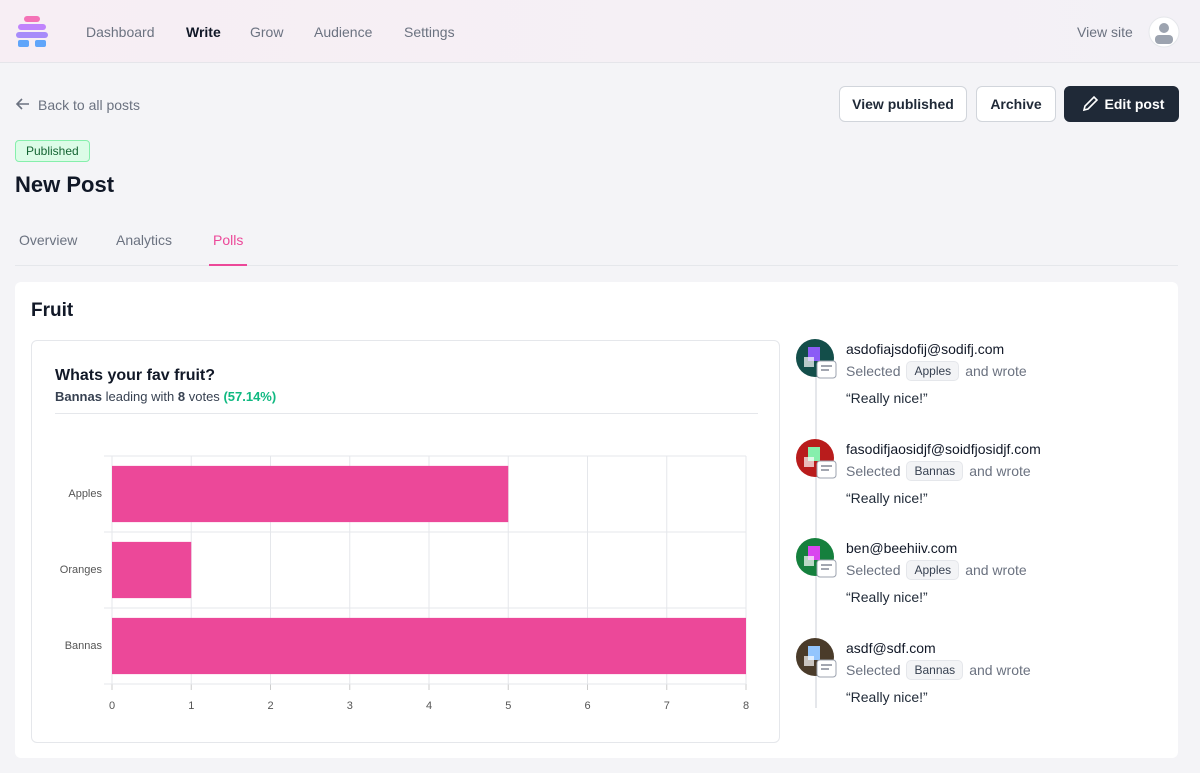 Image resolution: width=1200 pixels, height=773 pixels. I want to click on respondent-email: ben@beehiiv.com, so click(902, 548).